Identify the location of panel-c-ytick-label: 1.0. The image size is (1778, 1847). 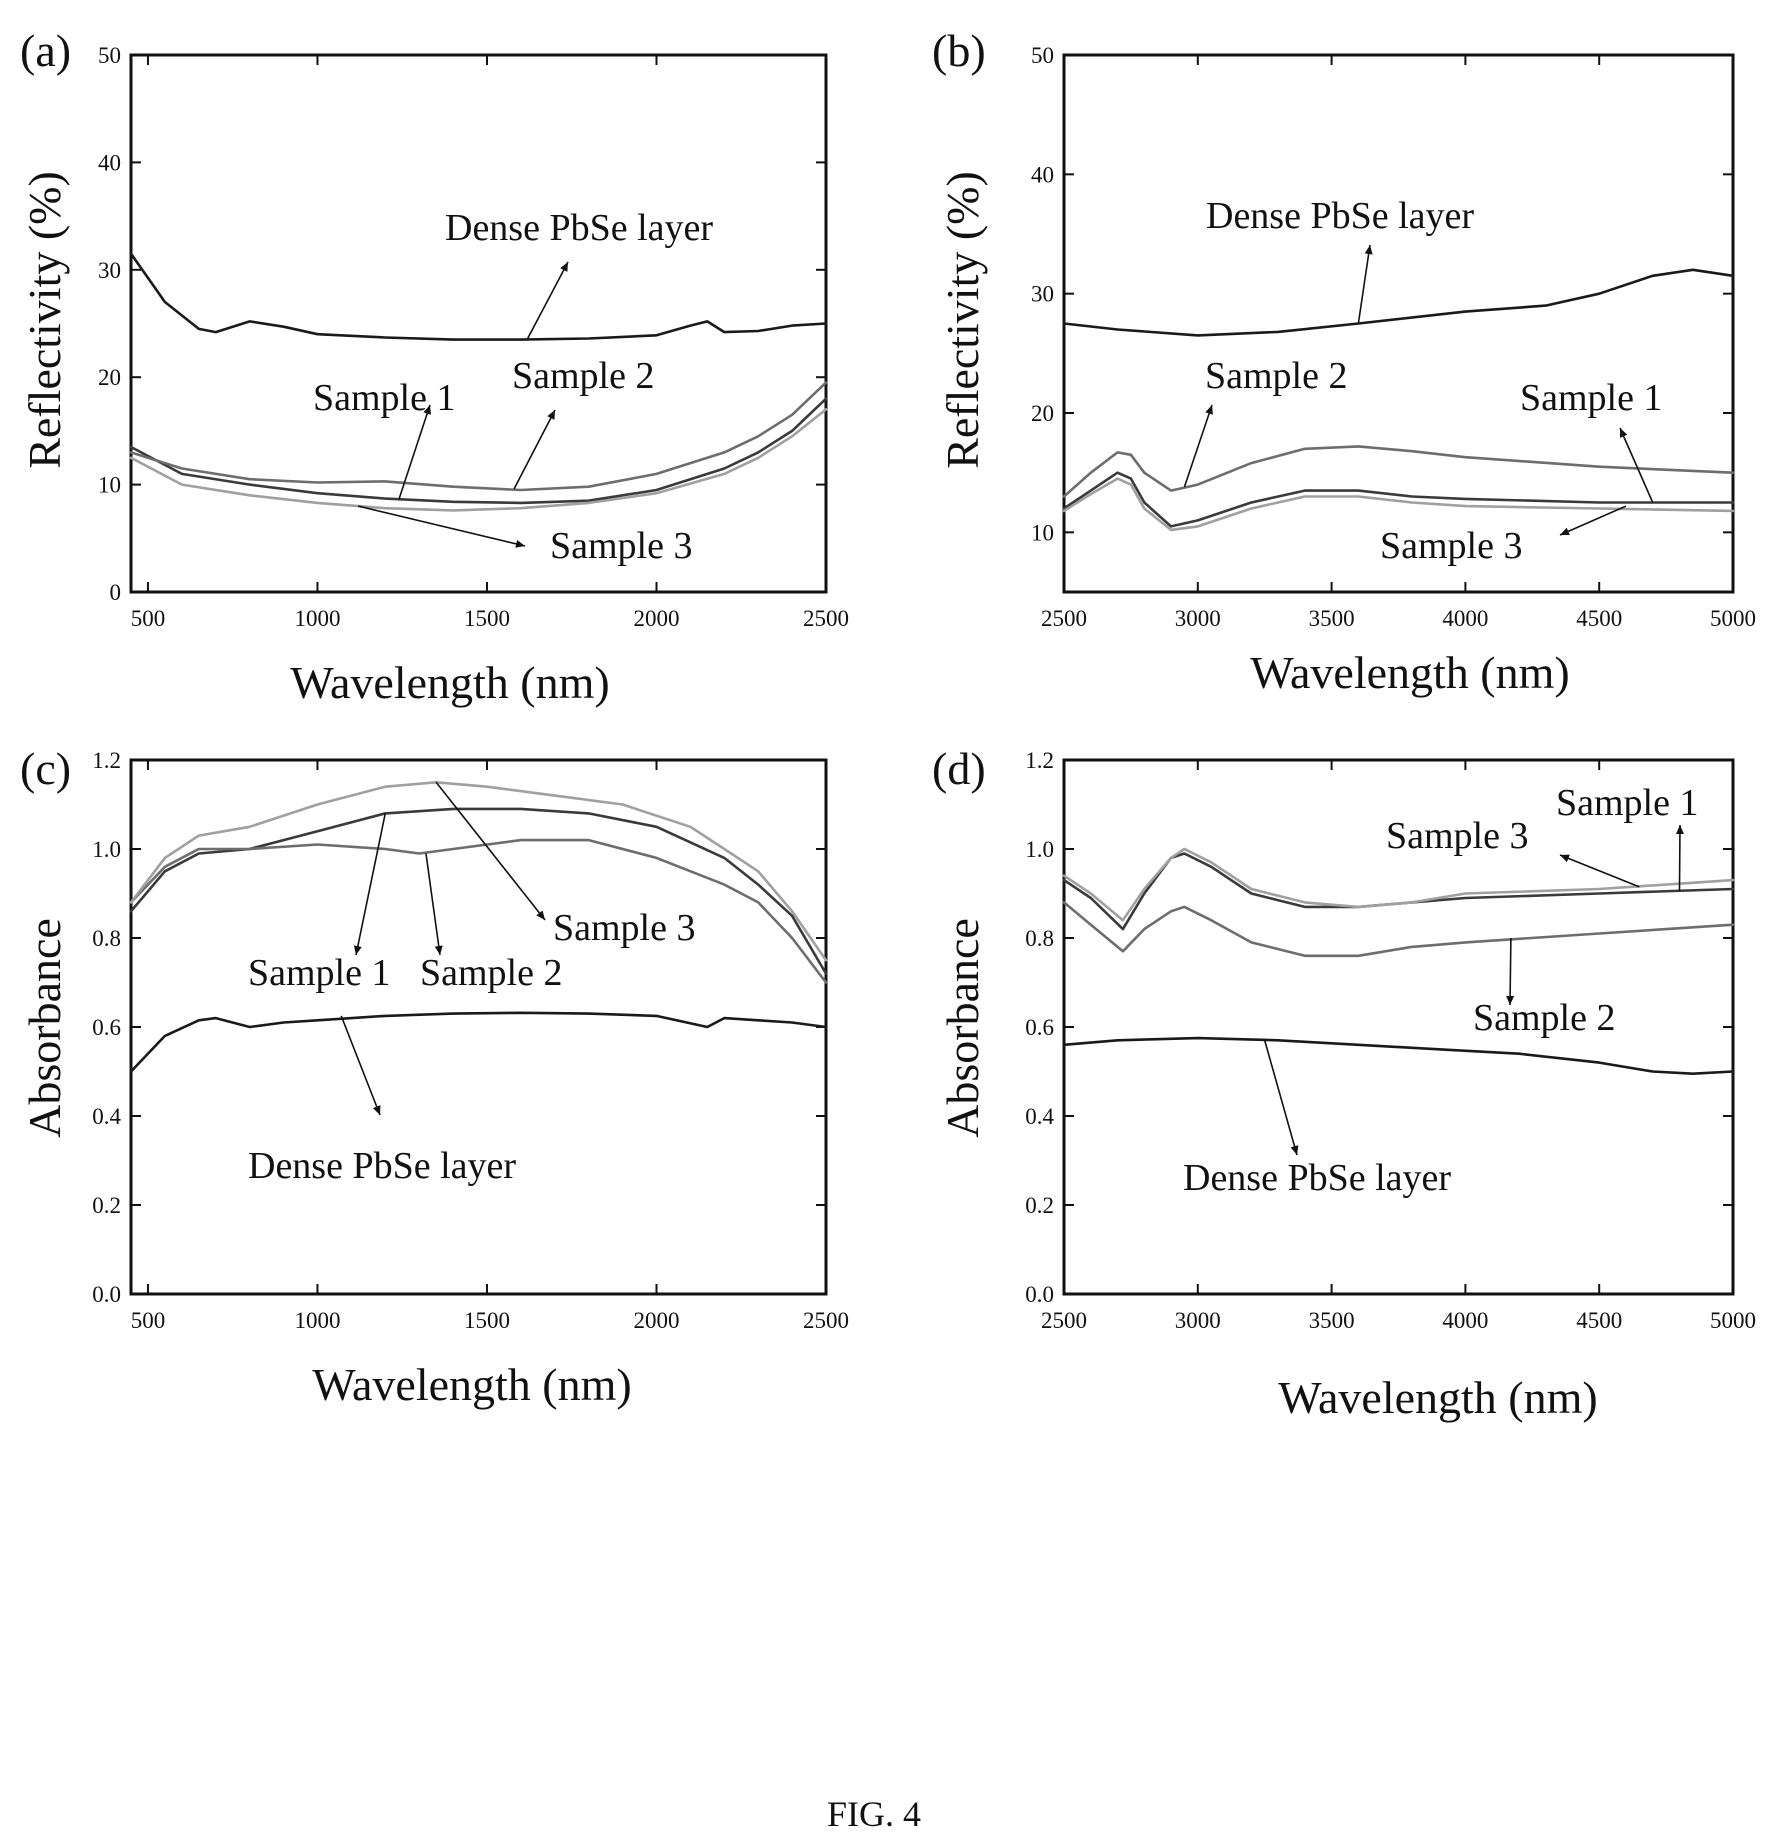
(106, 849).